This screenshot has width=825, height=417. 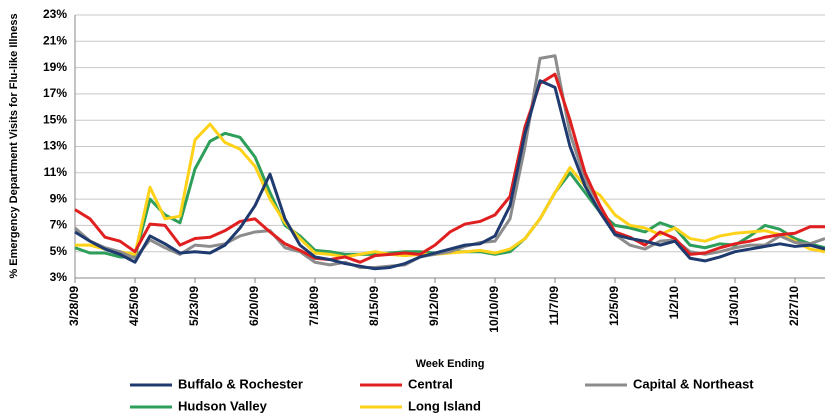 What do you see at coordinates (223, 405) in the screenshot?
I see `legend-label: Hudson Valley` at bounding box center [223, 405].